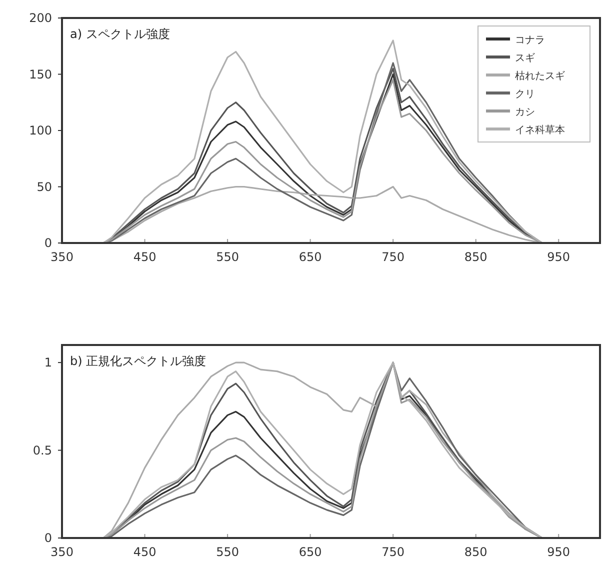 The width and height of the screenshot is (606, 576). Describe the element at coordinates (48, 363) in the screenshot. I see `y-tick-label: 1` at that location.